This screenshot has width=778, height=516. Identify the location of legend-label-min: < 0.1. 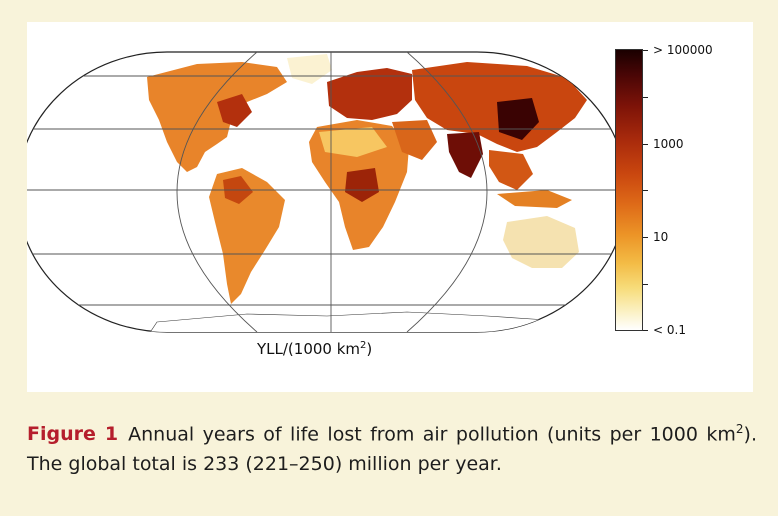
(669, 330).